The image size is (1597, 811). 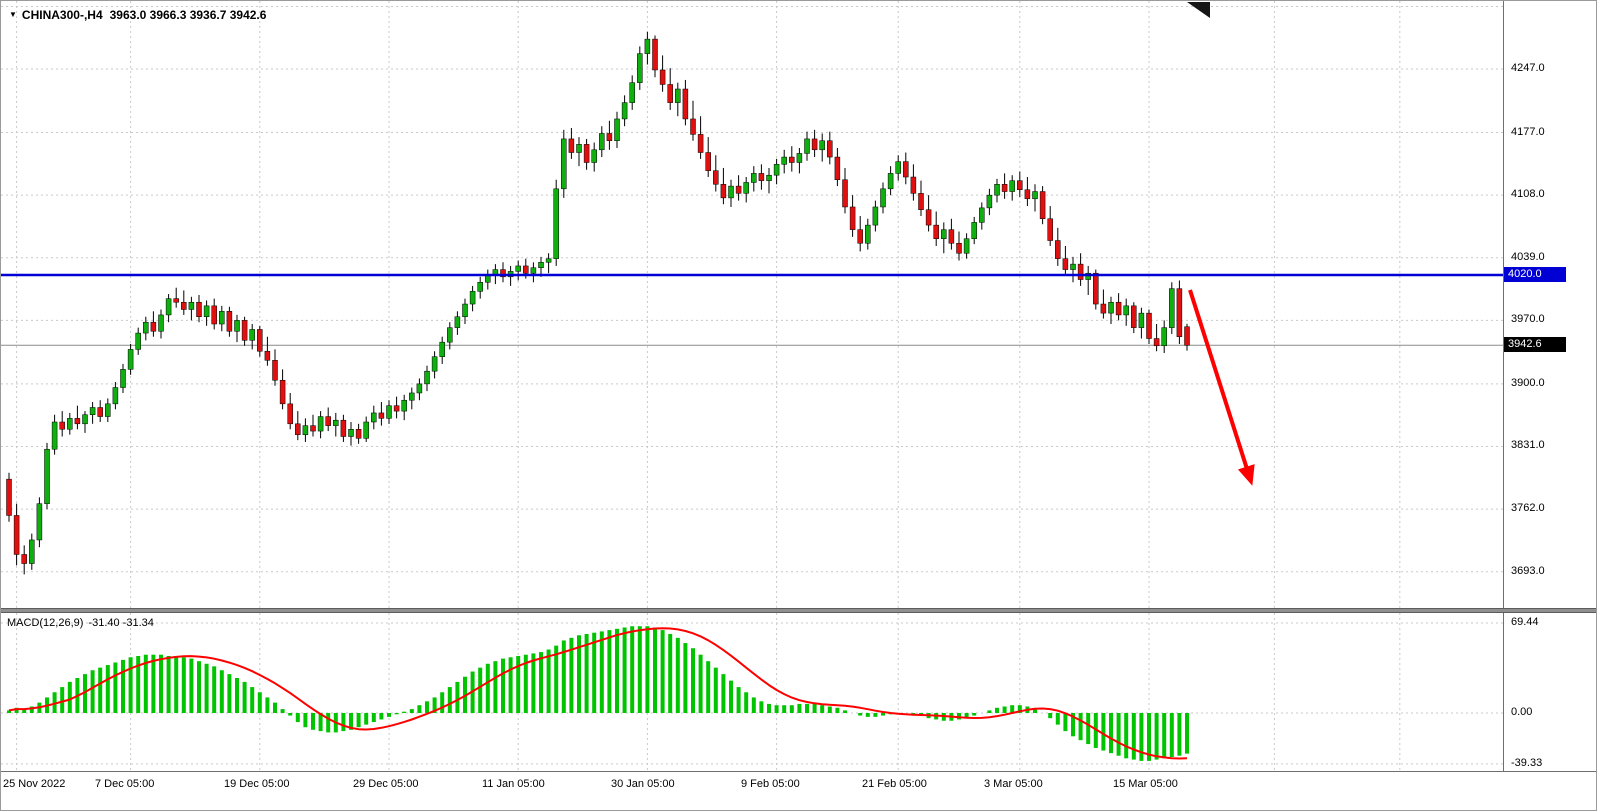 What do you see at coordinates (34, 784) in the screenshot?
I see `time-tick-label: 25 Nov 2022` at bounding box center [34, 784].